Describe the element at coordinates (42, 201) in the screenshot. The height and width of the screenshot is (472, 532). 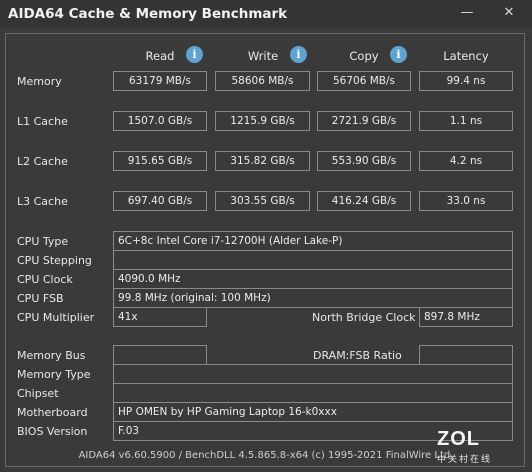
I see `row-label-l3-cache: L3 Cache` at that location.